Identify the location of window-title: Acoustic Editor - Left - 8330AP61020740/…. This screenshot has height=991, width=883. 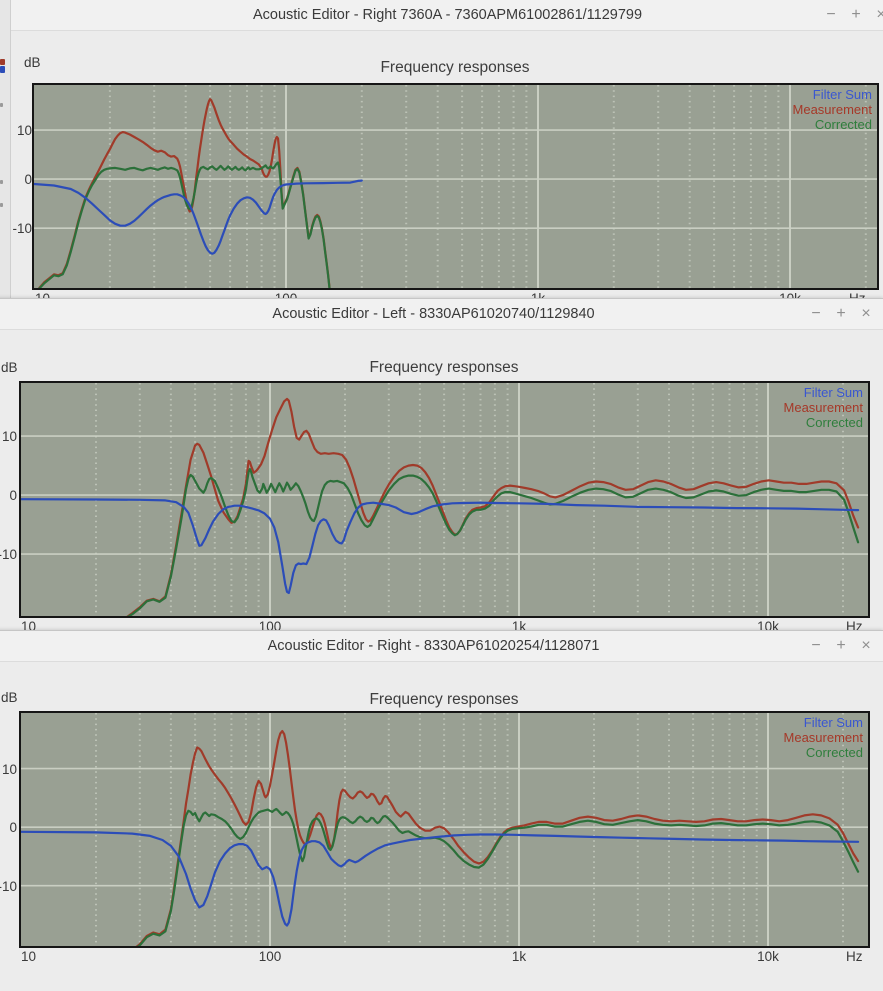
(433, 314).